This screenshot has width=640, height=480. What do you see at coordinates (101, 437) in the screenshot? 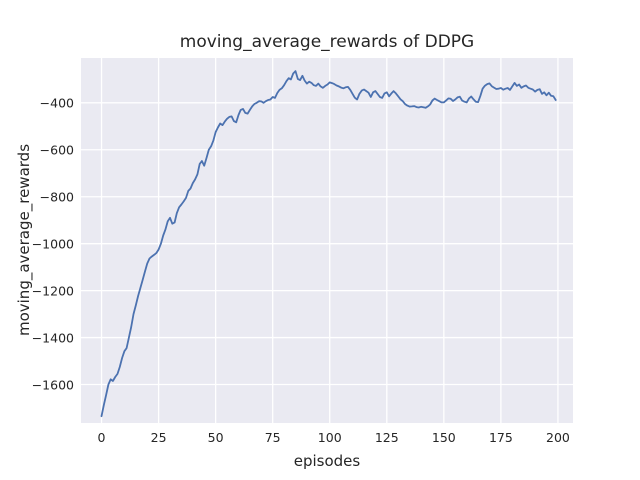
I see `x-tick-label: 0` at bounding box center [101, 437].